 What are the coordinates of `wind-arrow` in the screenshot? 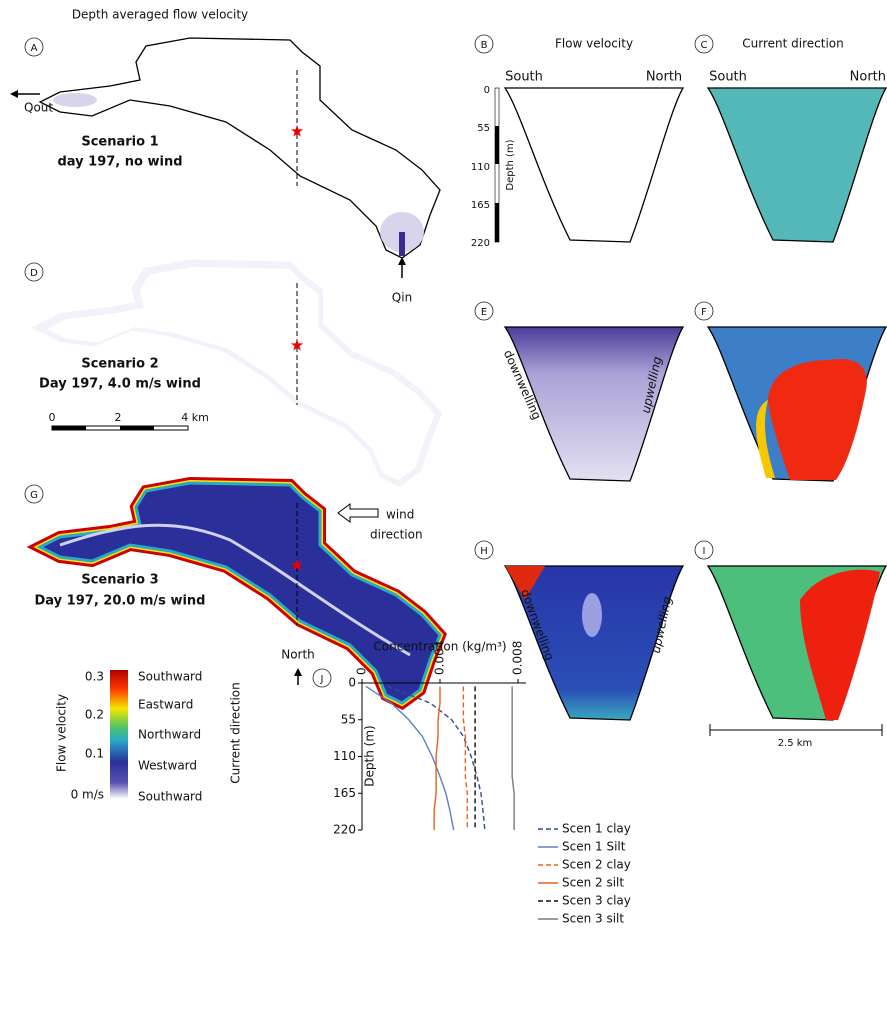 It's located at (358, 513).